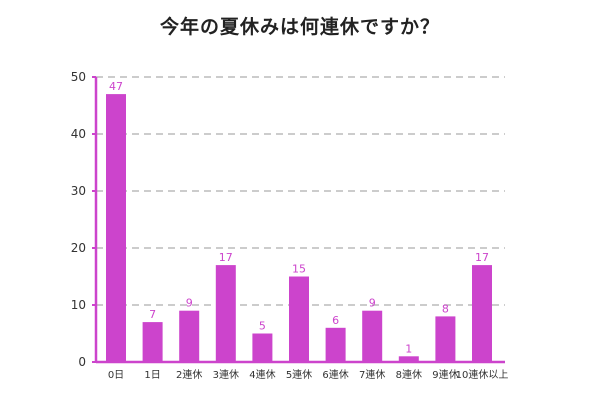 The height and width of the screenshot is (400, 600). Describe the element at coordinates (82, 362) in the screenshot. I see `y-tick-label: 0` at that location.